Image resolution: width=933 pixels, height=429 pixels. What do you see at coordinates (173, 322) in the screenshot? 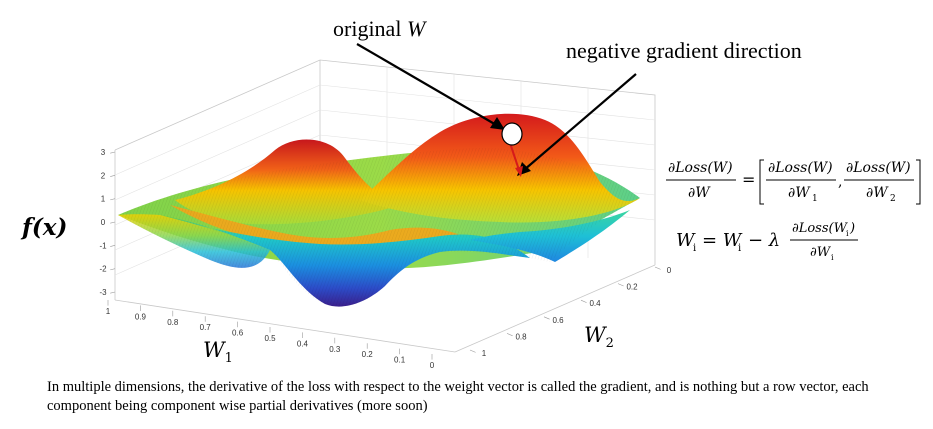
I see `w1-axis-tick-label: 0.8` at bounding box center [173, 322].